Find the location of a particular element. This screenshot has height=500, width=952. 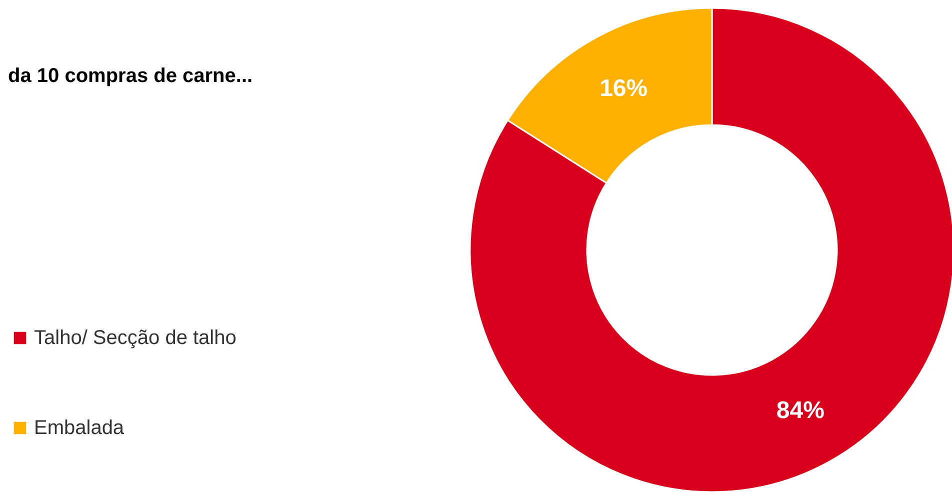

legend-label: Embalada is located at coordinates (79, 428).